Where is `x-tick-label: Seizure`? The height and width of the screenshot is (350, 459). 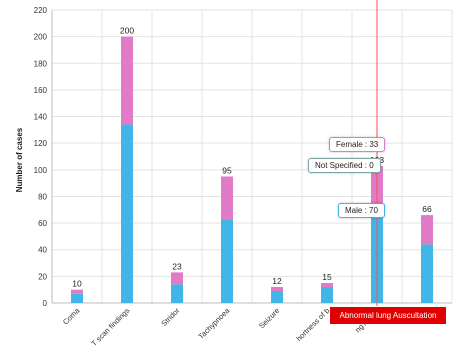 x-tick-label: Seizure is located at coordinates (269, 318).